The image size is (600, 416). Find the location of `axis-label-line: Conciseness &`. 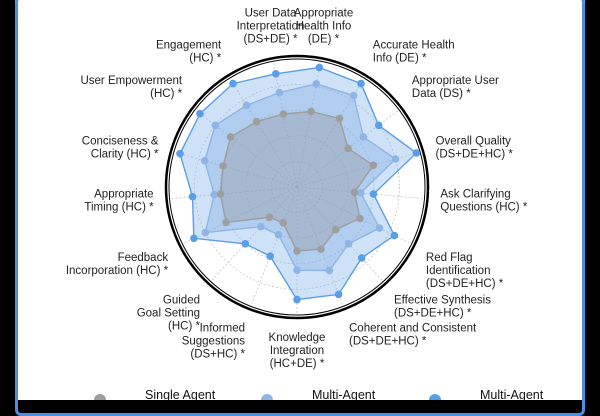

axis-label-line: Conciseness & is located at coordinates (120, 142).